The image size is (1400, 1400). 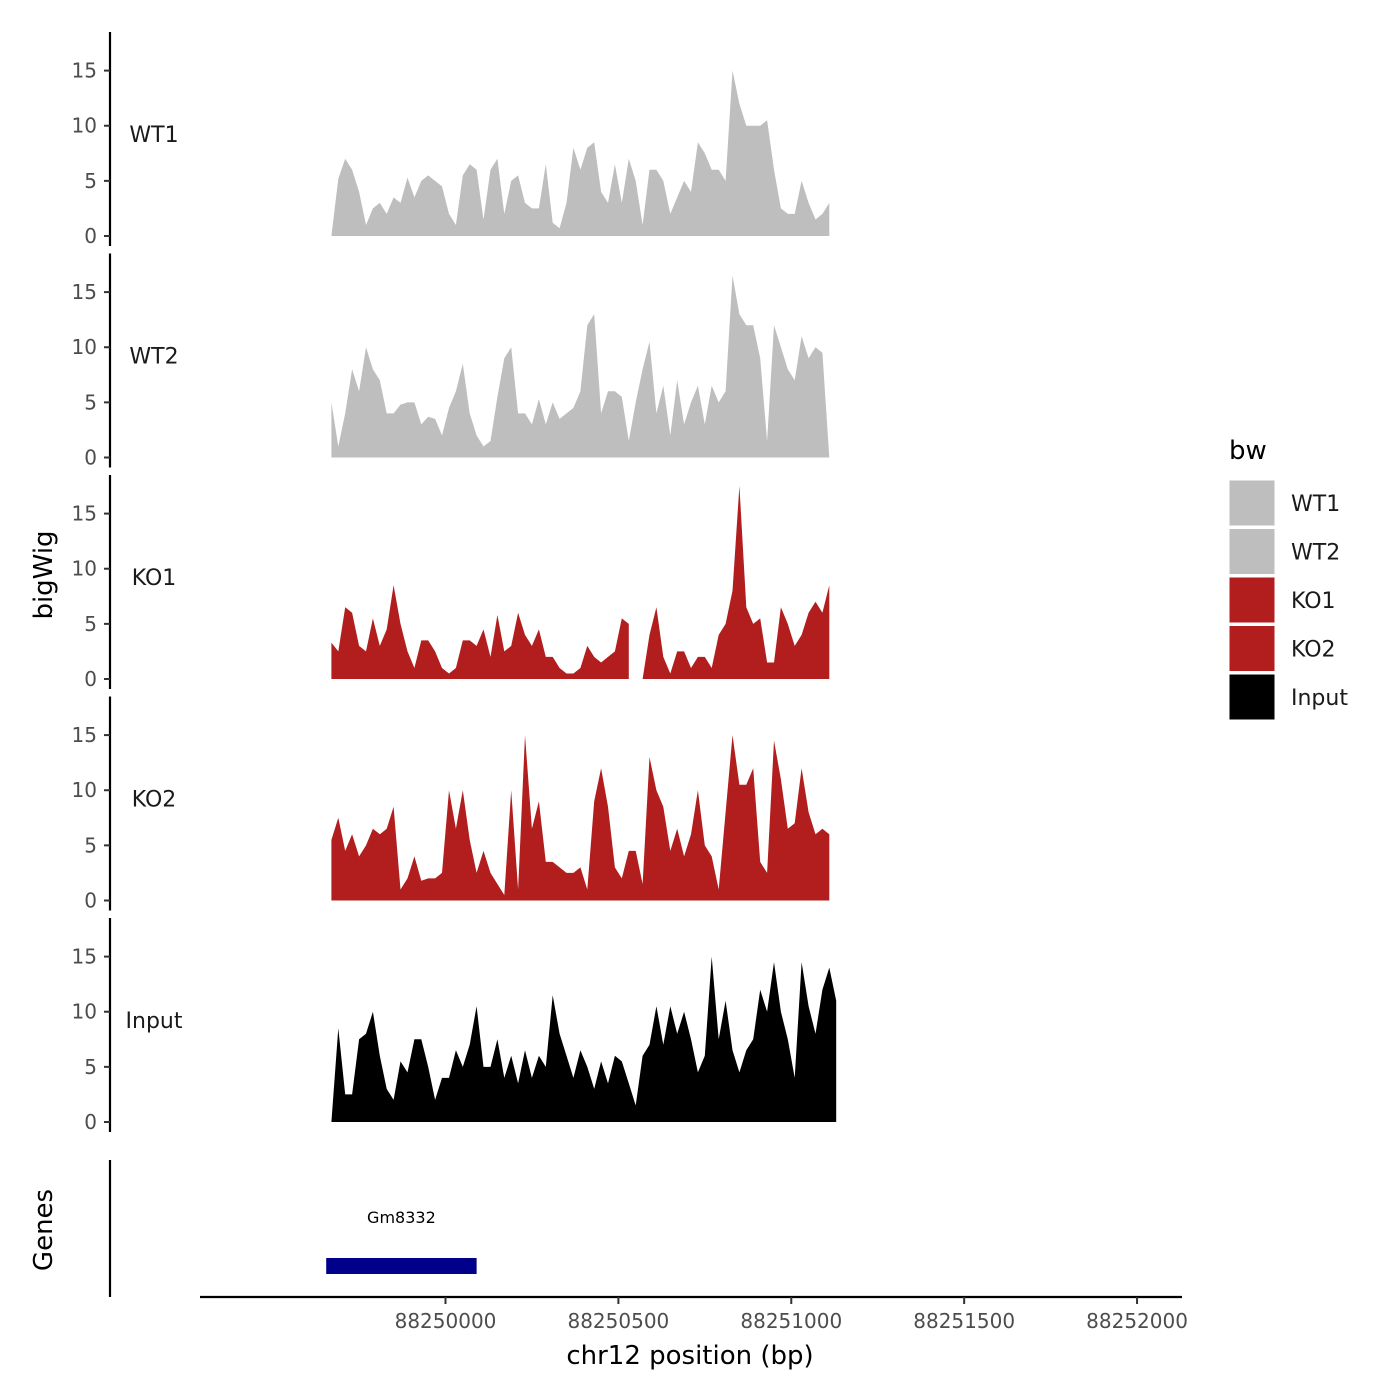 I want to click on track-label: WT2, so click(x=153, y=357).